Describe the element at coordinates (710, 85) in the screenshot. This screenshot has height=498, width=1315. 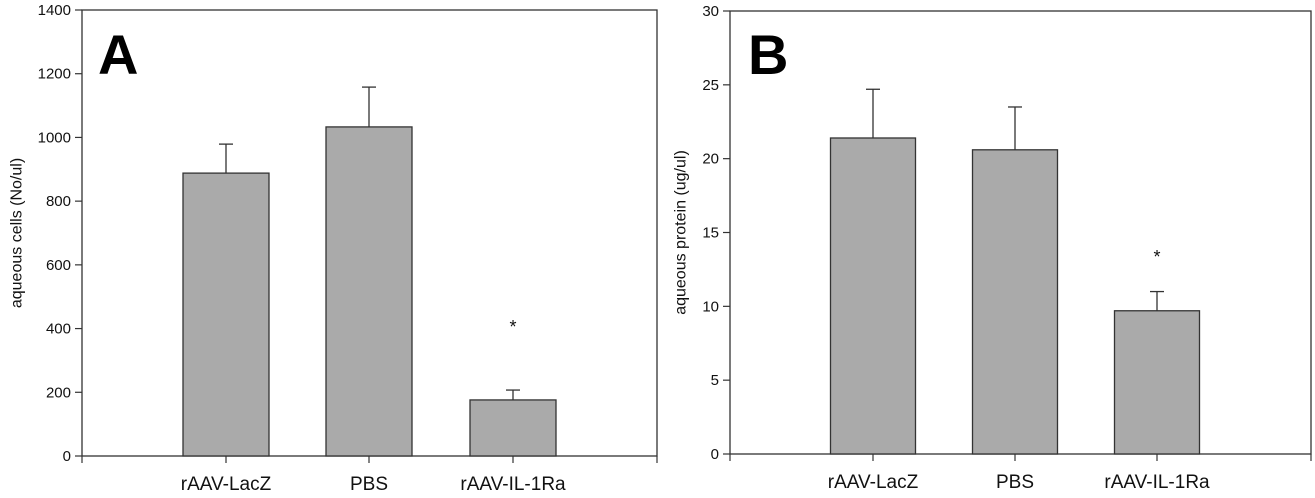
I see `y-tick-label: 25` at that location.